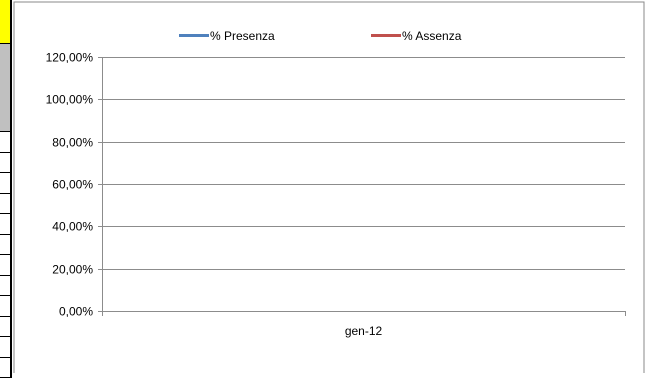 The image size is (652, 378). I want to click on legend-label: % Presenza, so click(242, 36).